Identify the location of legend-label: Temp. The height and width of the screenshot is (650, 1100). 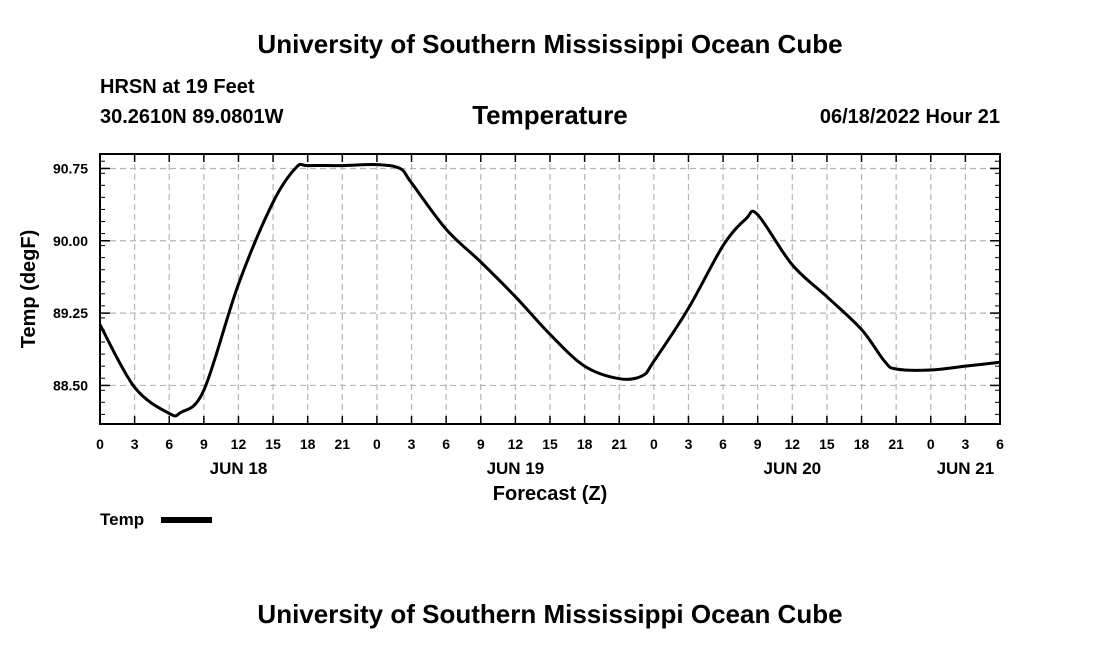
(122, 519).